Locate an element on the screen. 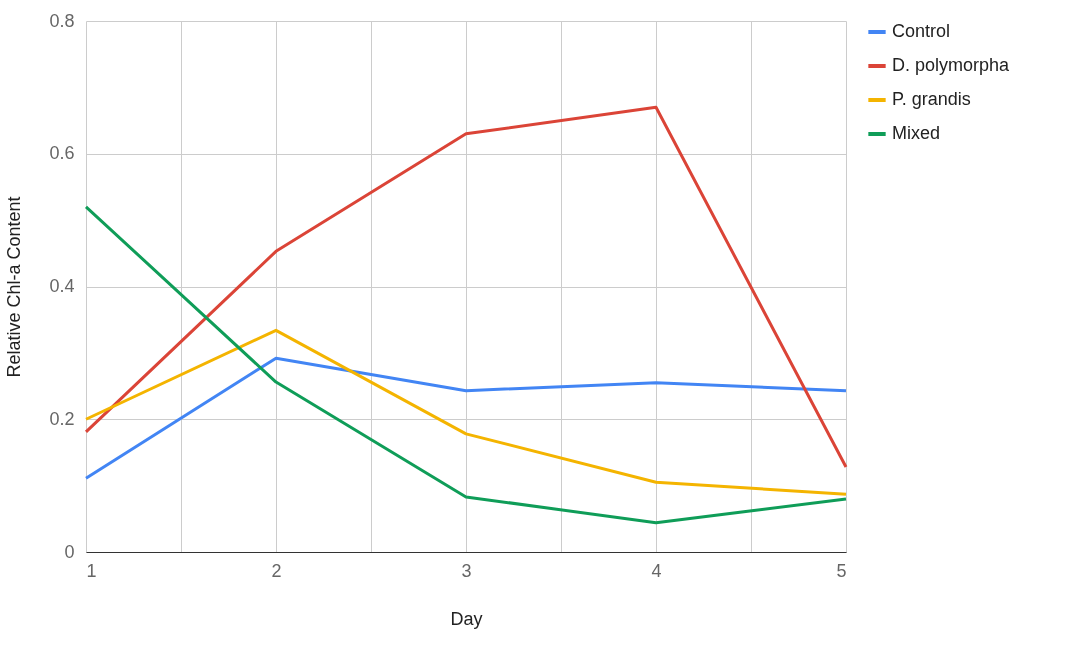 The image size is (1091, 647). x-tick-label: 3 is located at coordinates (466, 570).